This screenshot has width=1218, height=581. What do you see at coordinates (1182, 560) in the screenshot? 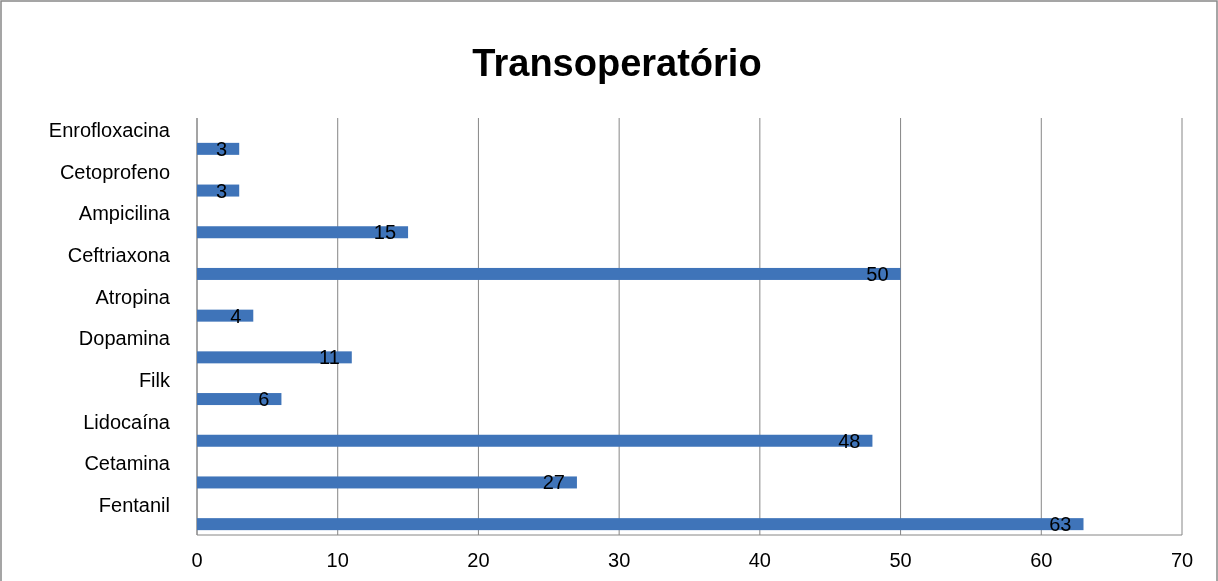
I see `x-tick-label: 70` at bounding box center [1182, 560].